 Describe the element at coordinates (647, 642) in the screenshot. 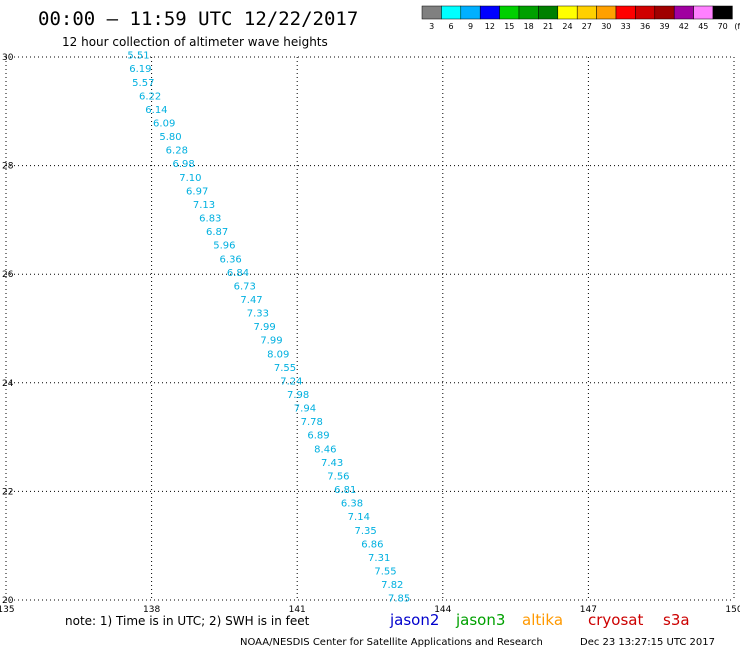

I see `footer-timestamp: Dec 23 13:27:15 UTC 2017` at that location.